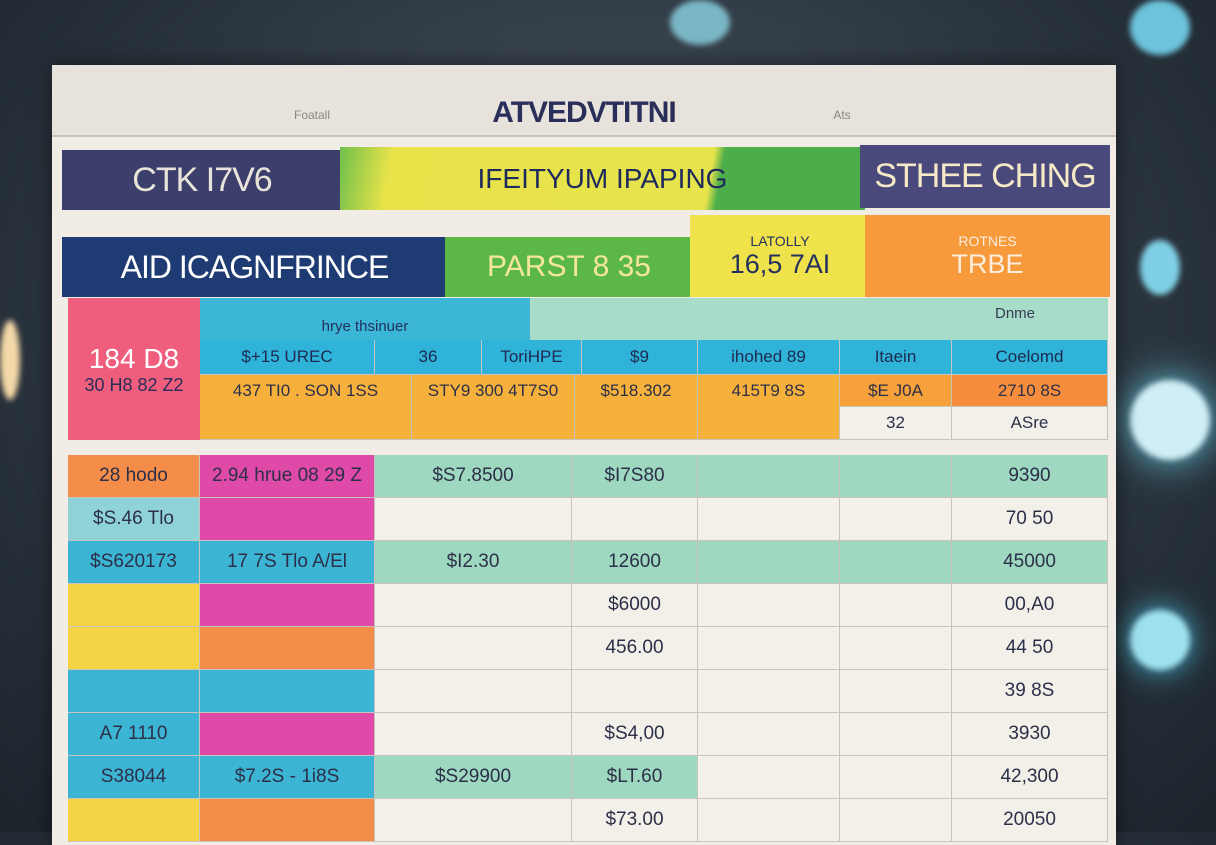 This screenshot has height=845, width=1216. I want to click on stat: LATOLLY 16,5 7AI, so click(780, 256).